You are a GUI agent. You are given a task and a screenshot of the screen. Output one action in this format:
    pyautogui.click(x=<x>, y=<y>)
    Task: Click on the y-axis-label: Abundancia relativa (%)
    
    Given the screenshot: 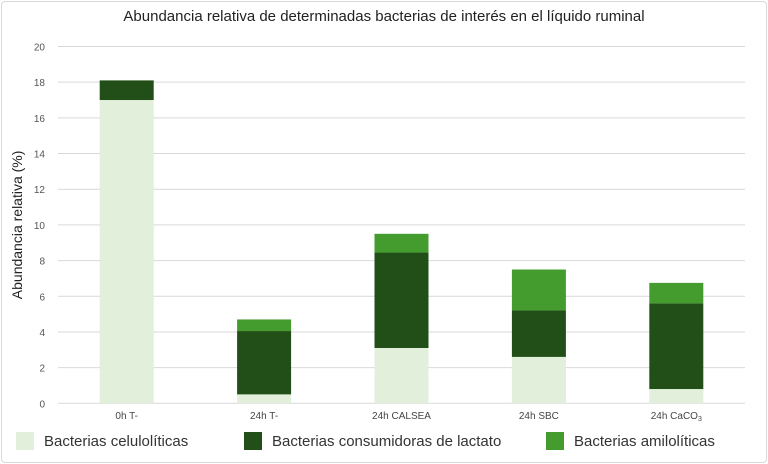 What is the action you would take?
    pyautogui.click(x=17, y=225)
    